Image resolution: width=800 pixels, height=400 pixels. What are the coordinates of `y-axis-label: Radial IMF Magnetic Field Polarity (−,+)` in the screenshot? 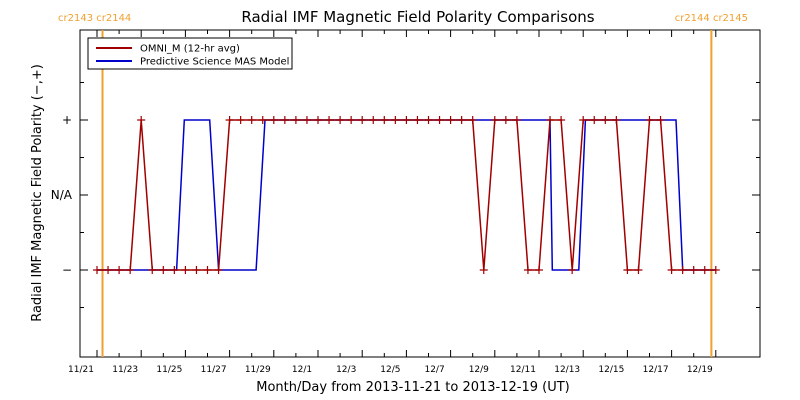 It's located at (37, 193).